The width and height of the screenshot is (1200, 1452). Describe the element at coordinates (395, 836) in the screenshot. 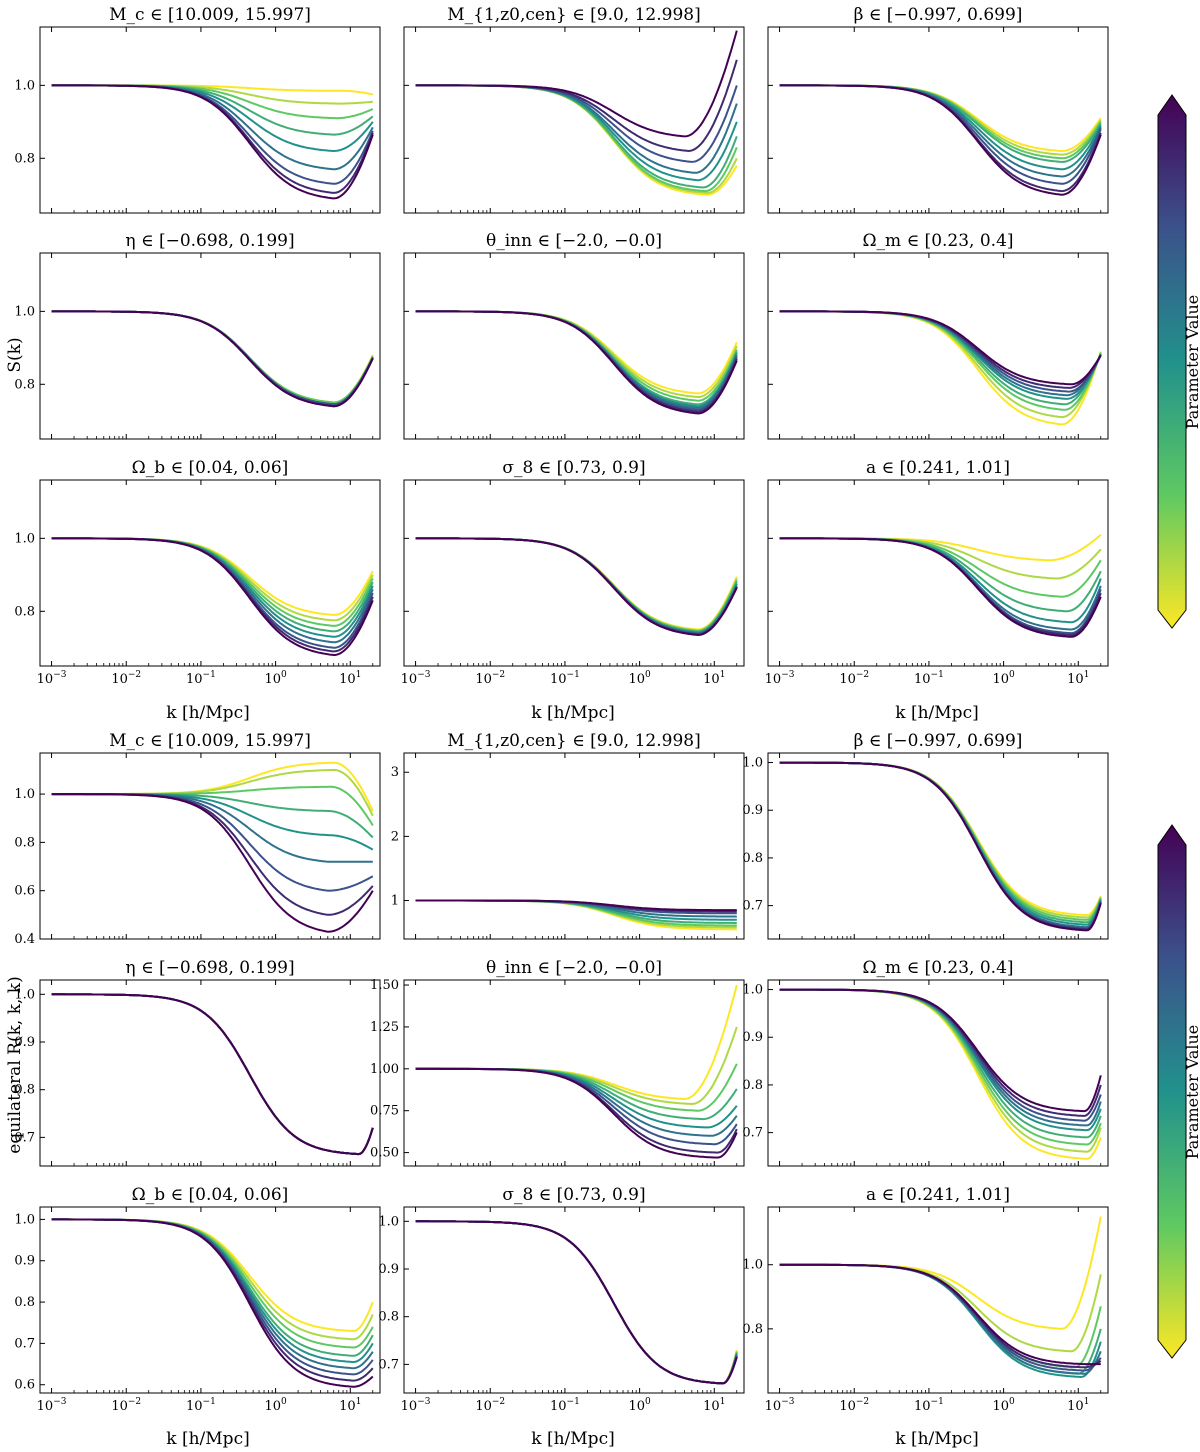

I see `y-tick-label: 2` at that location.